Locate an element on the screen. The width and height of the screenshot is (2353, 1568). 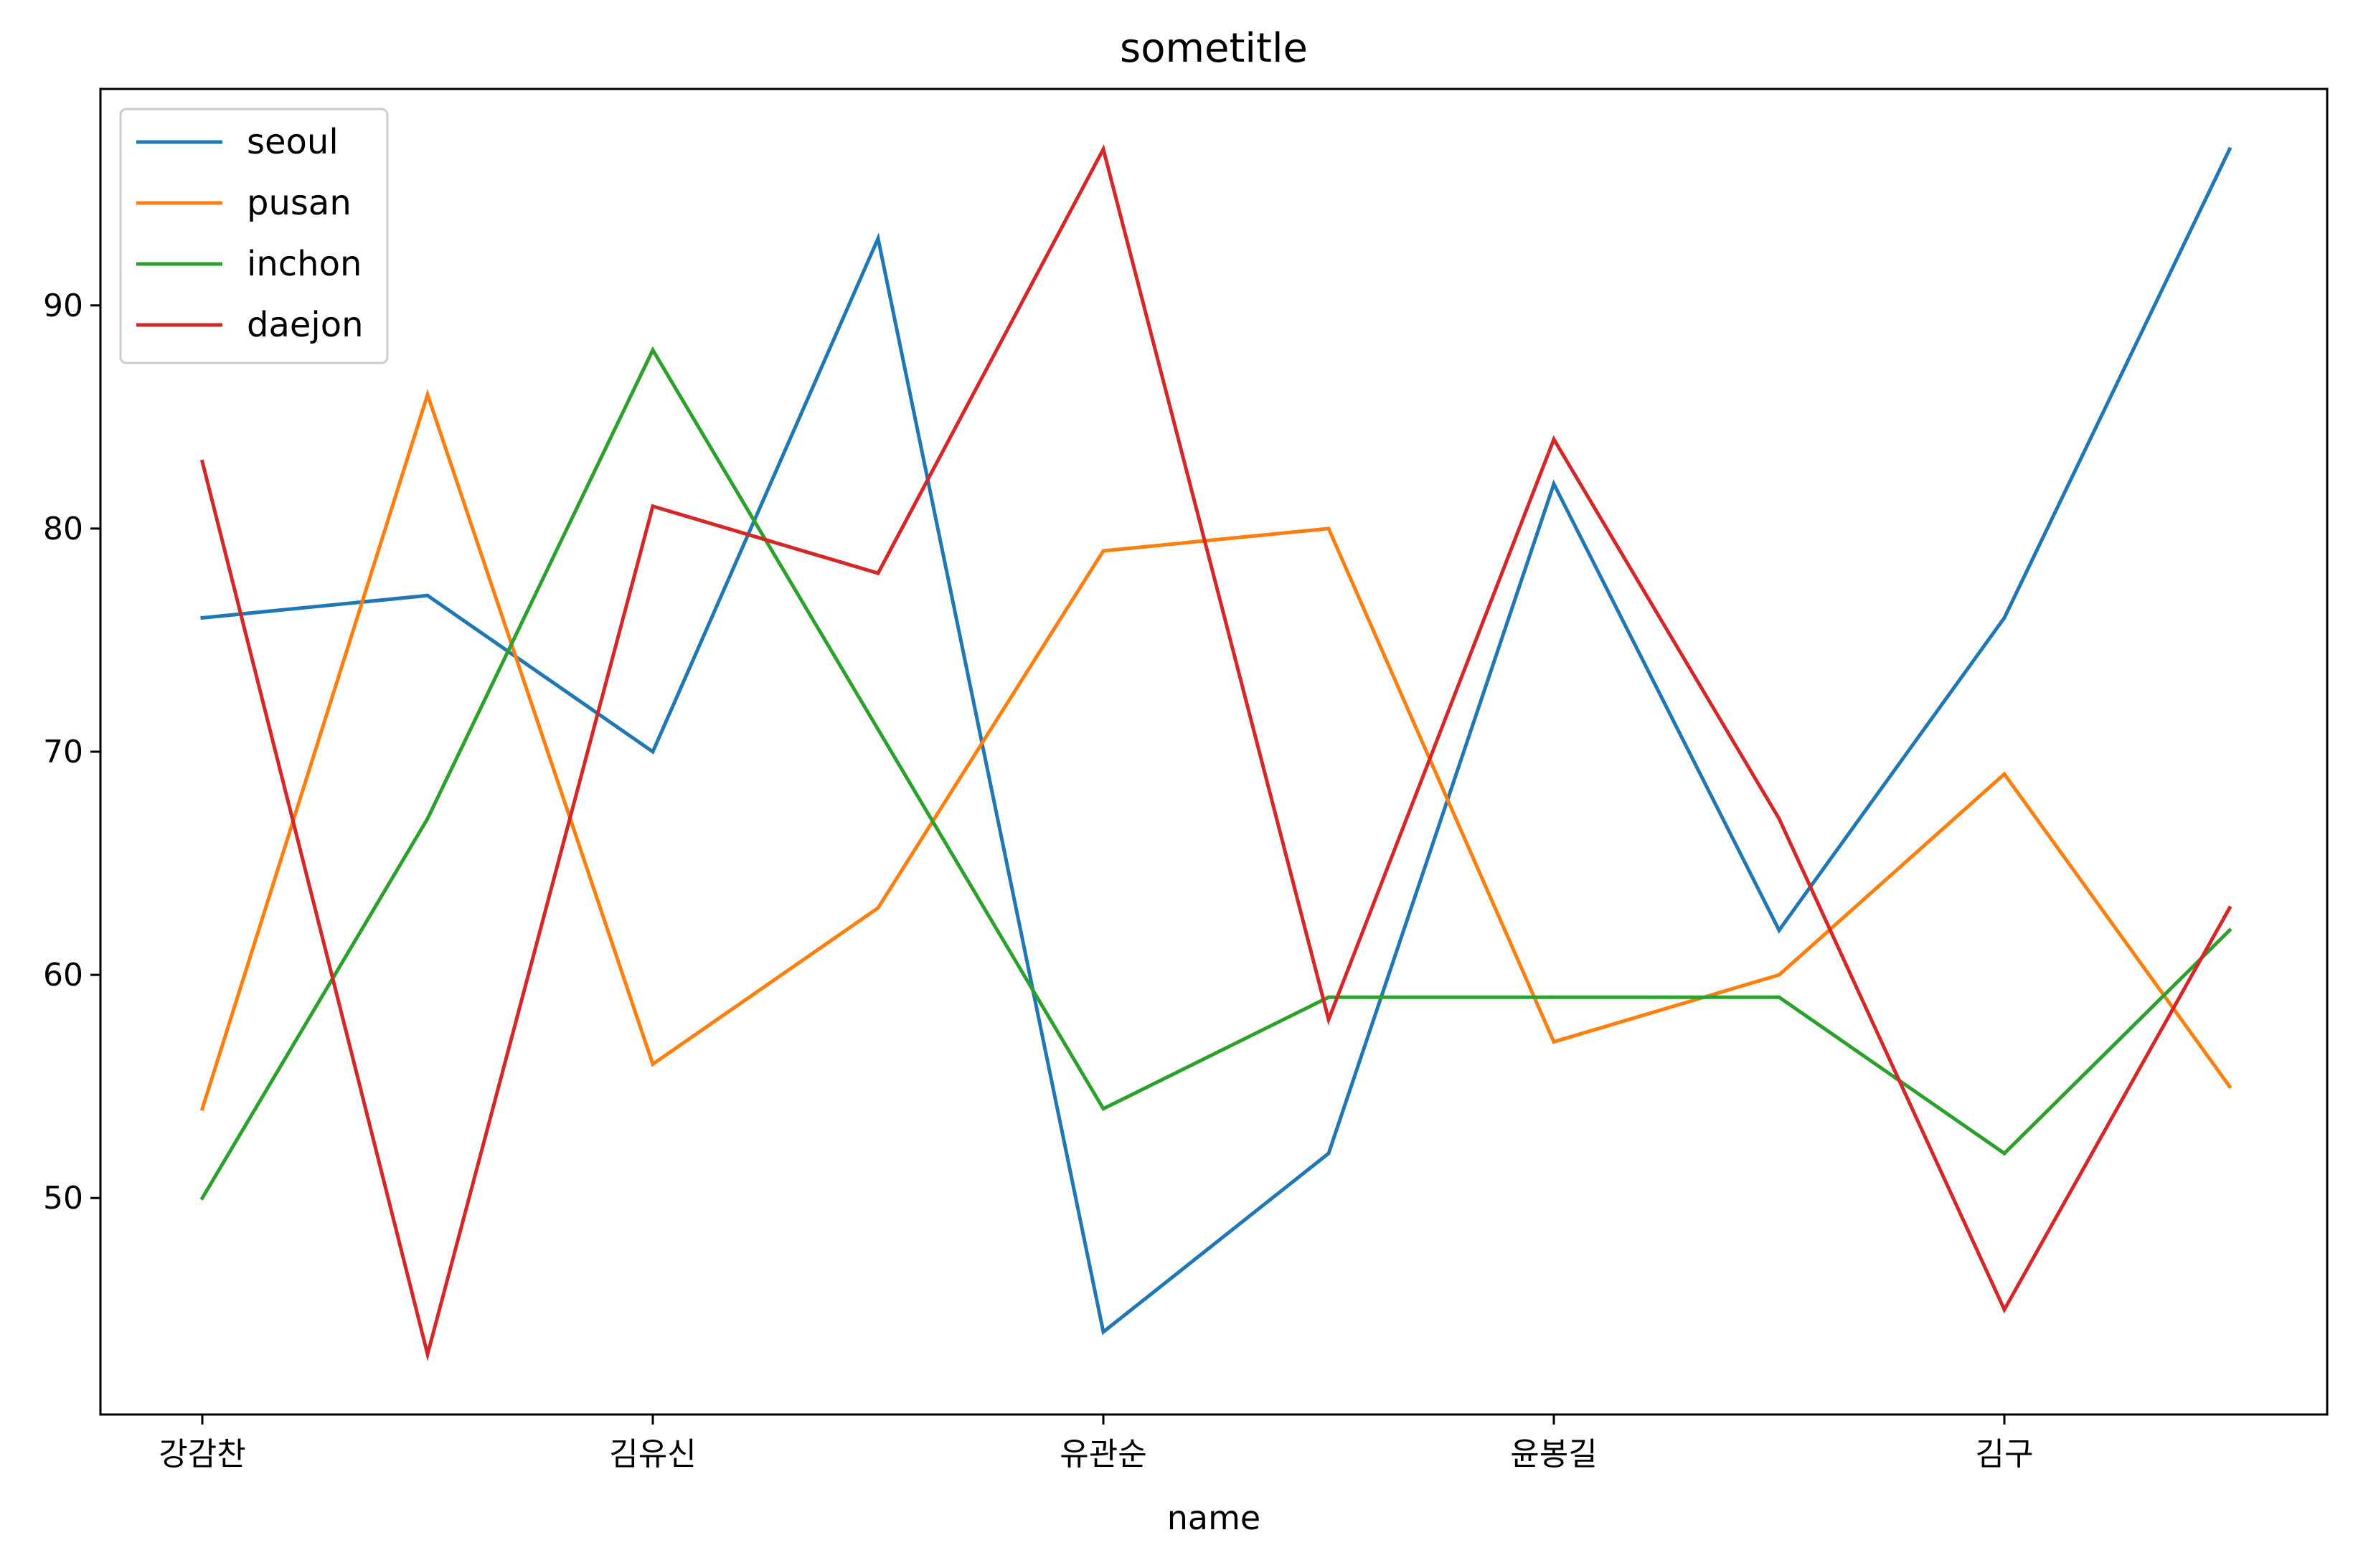
y-tick-label-50: 50 is located at coordinates (63, 1198).